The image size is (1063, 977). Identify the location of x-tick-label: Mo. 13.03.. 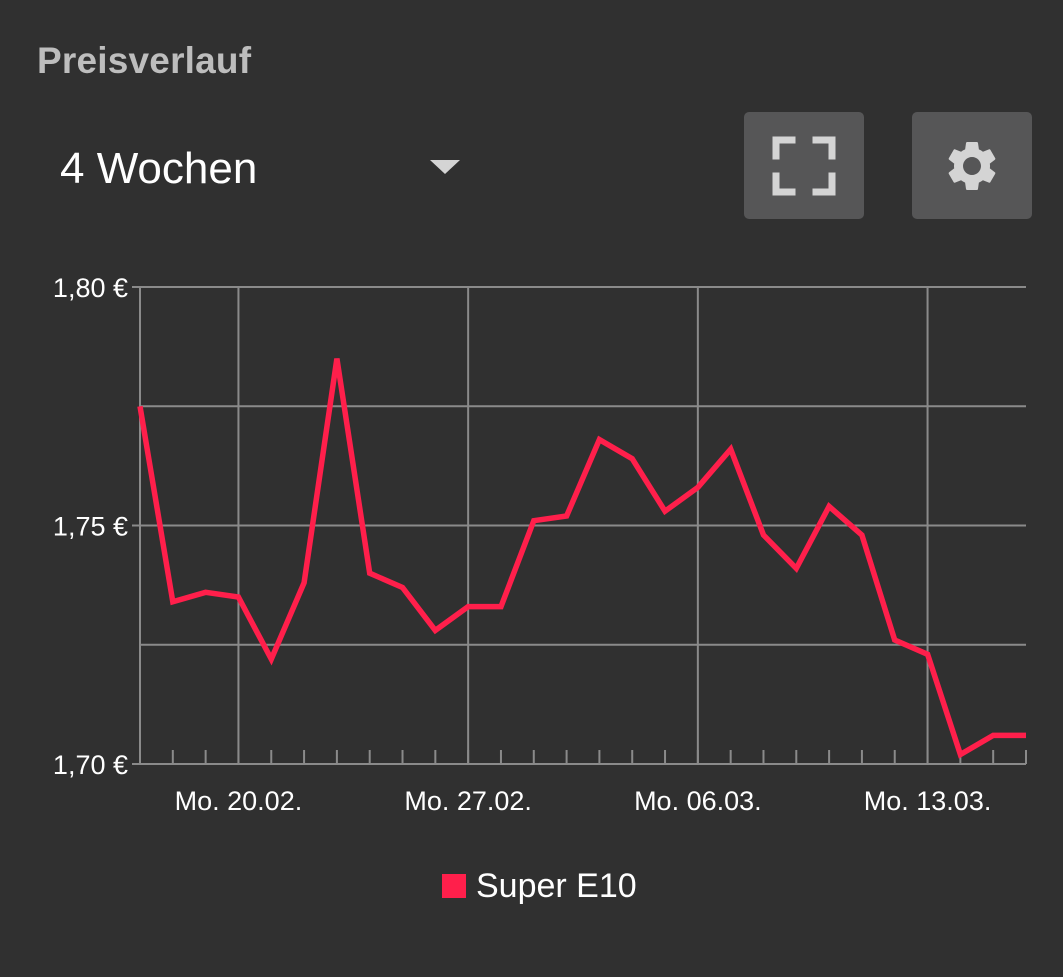
(928, 801).